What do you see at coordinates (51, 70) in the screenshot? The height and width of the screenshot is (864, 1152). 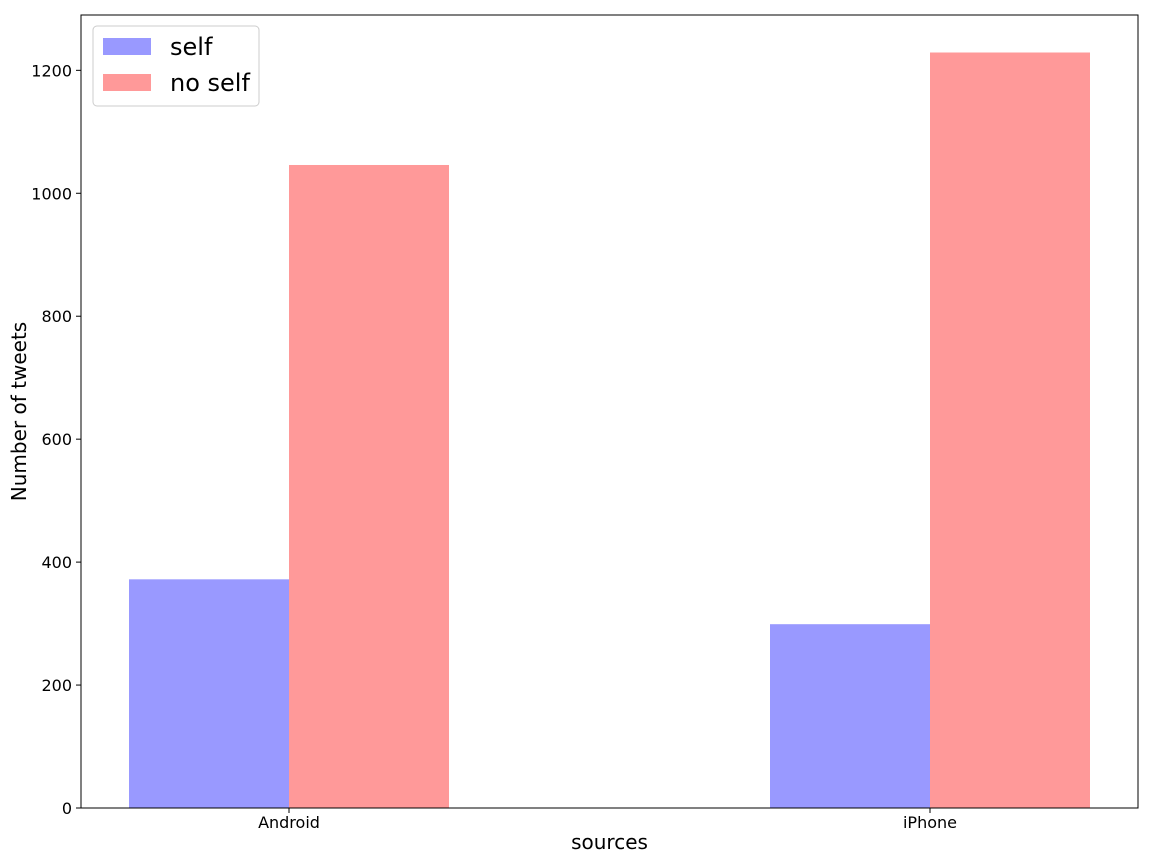 I see `y-tick-label: 1200` at bounding box center [51, 70].